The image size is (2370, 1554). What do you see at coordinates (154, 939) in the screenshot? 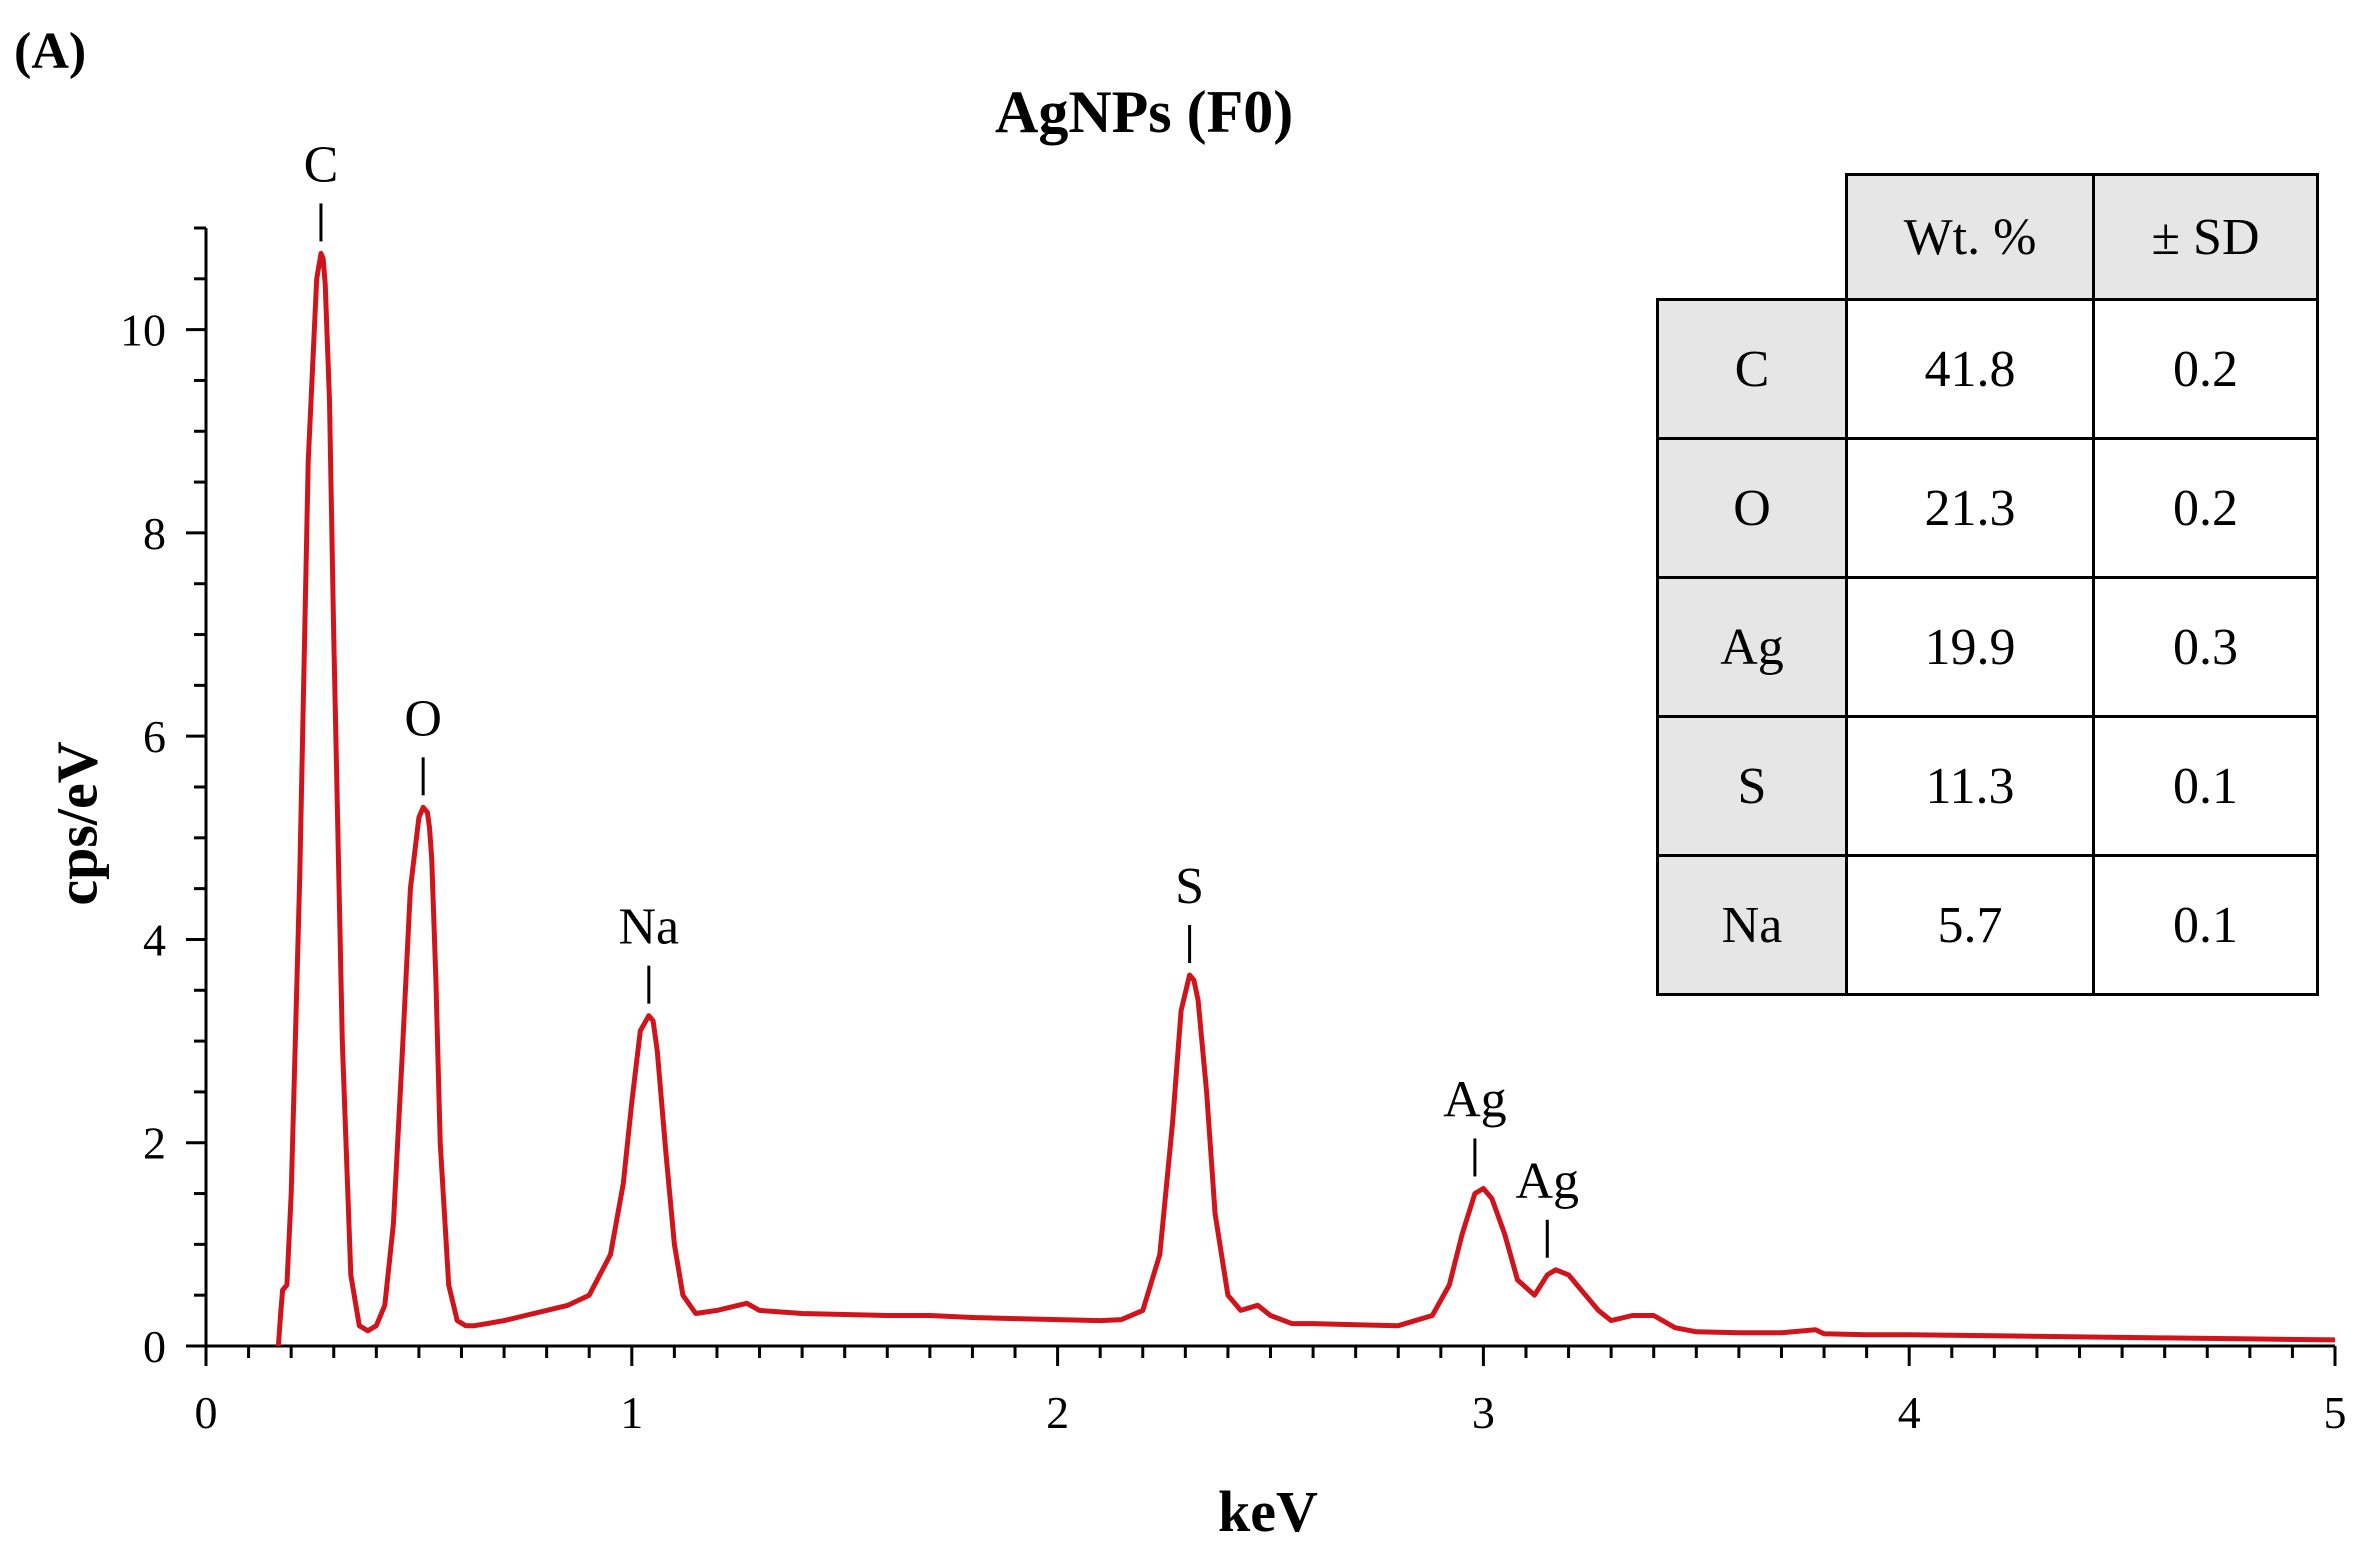
I see `y-tick-label: 4` at bounding box center [154, 939].